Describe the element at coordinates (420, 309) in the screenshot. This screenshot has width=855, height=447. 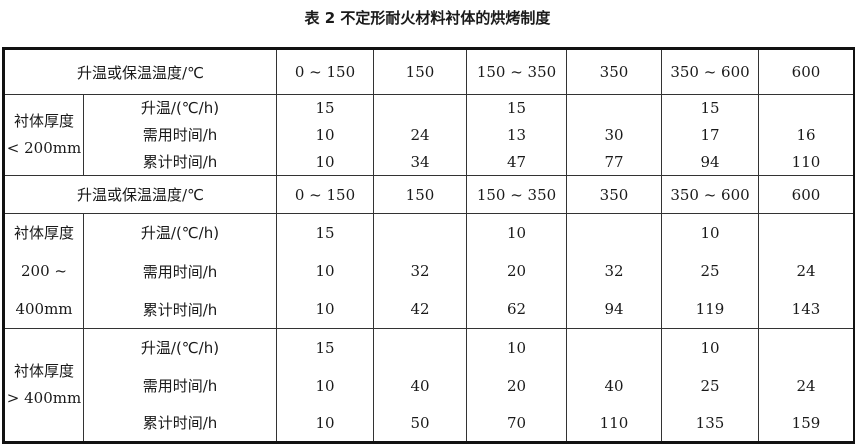
I see `table-cell: 42` at that location.